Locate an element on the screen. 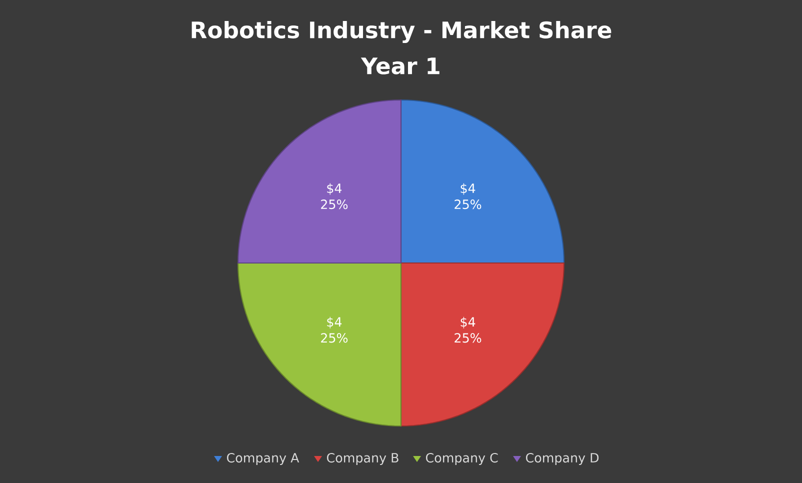 The width and height of the screenshot is (802, 483). chart-title: Robotics Industry - Market Share is located at coordinates (402, 32).